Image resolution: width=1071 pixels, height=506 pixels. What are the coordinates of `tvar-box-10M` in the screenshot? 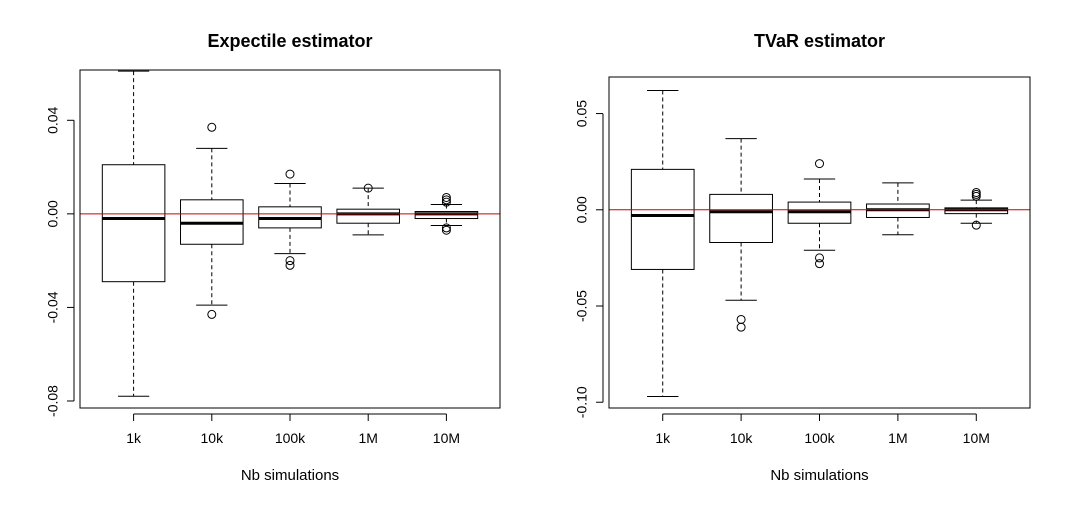 It's located at (976, 208).